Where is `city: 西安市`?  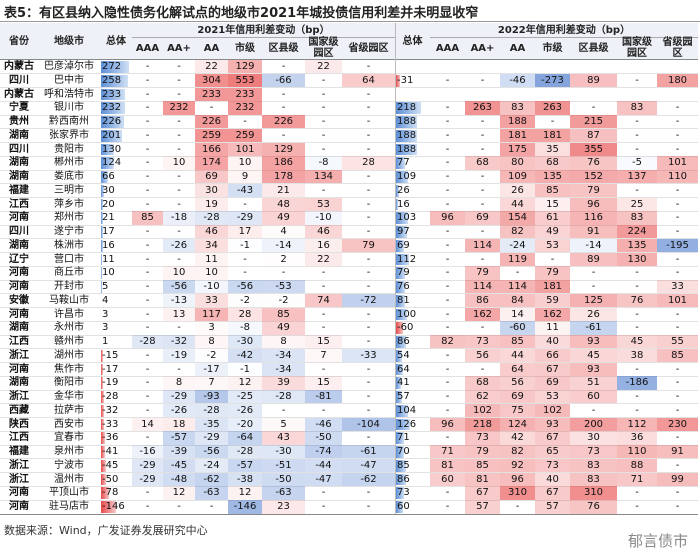
city: 西安市 is located at coordinates (69, 424).